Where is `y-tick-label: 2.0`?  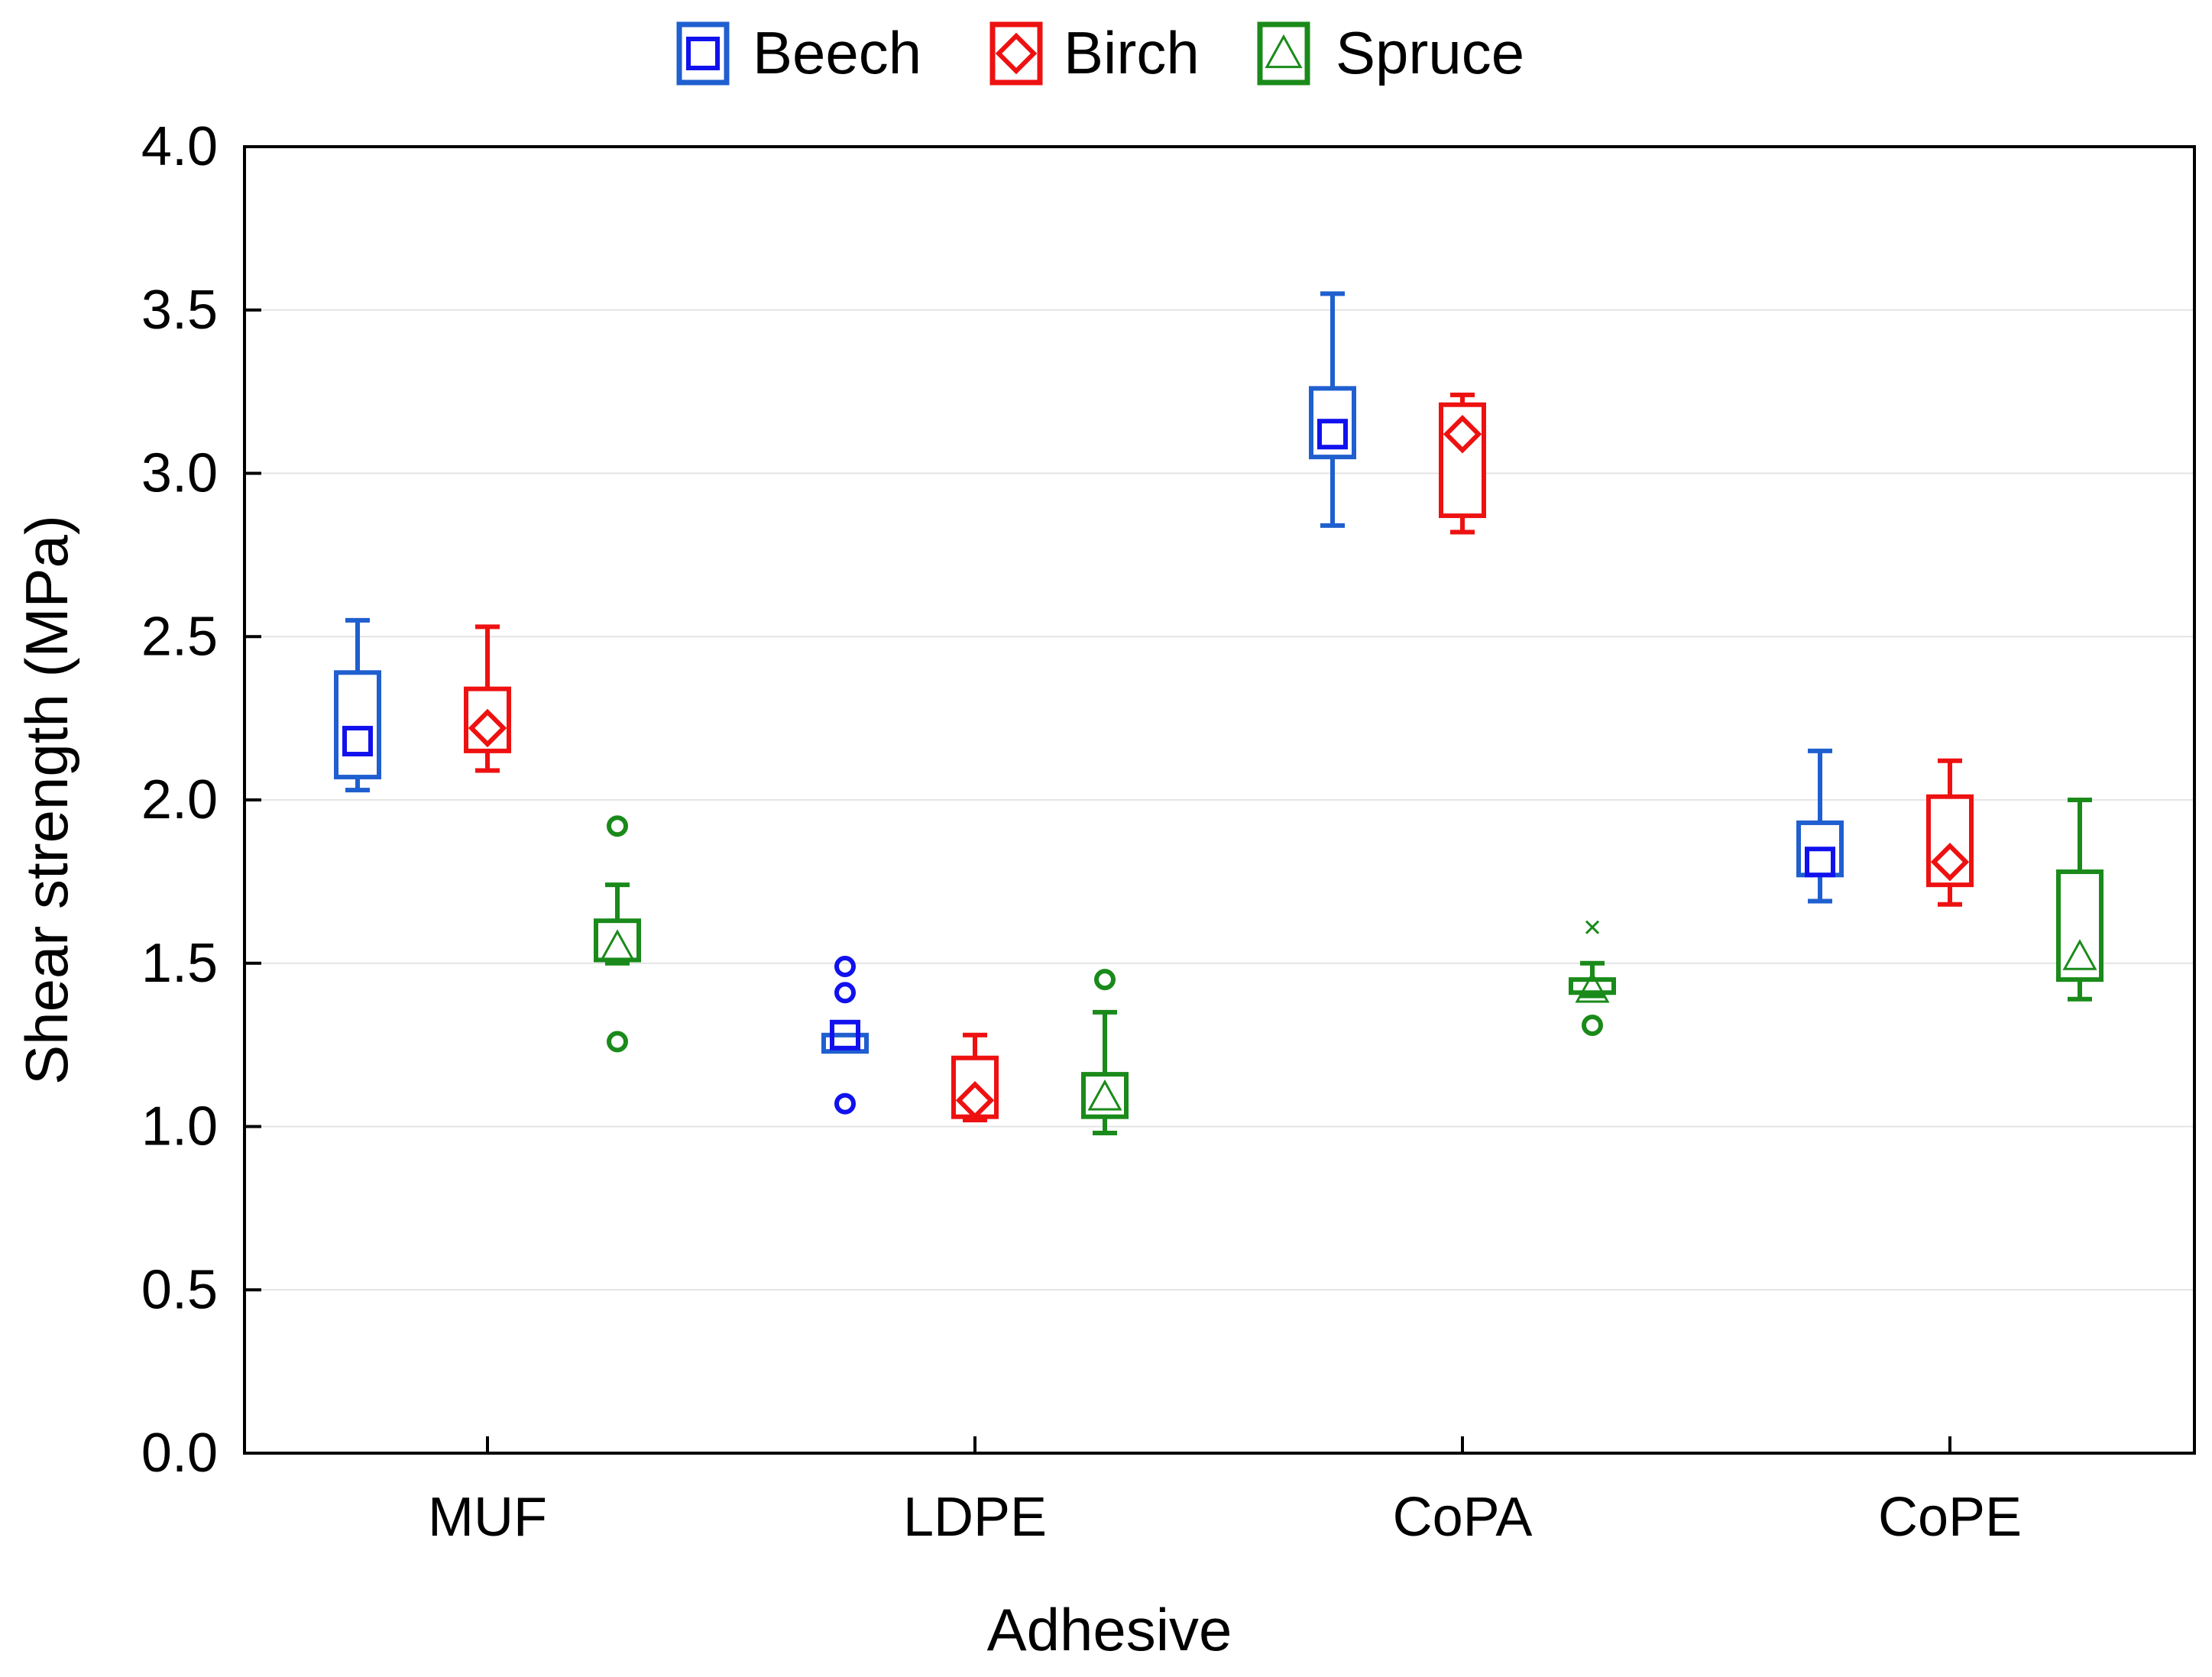
y-tick-label: 2.0 is located at coordinates (179, 799).